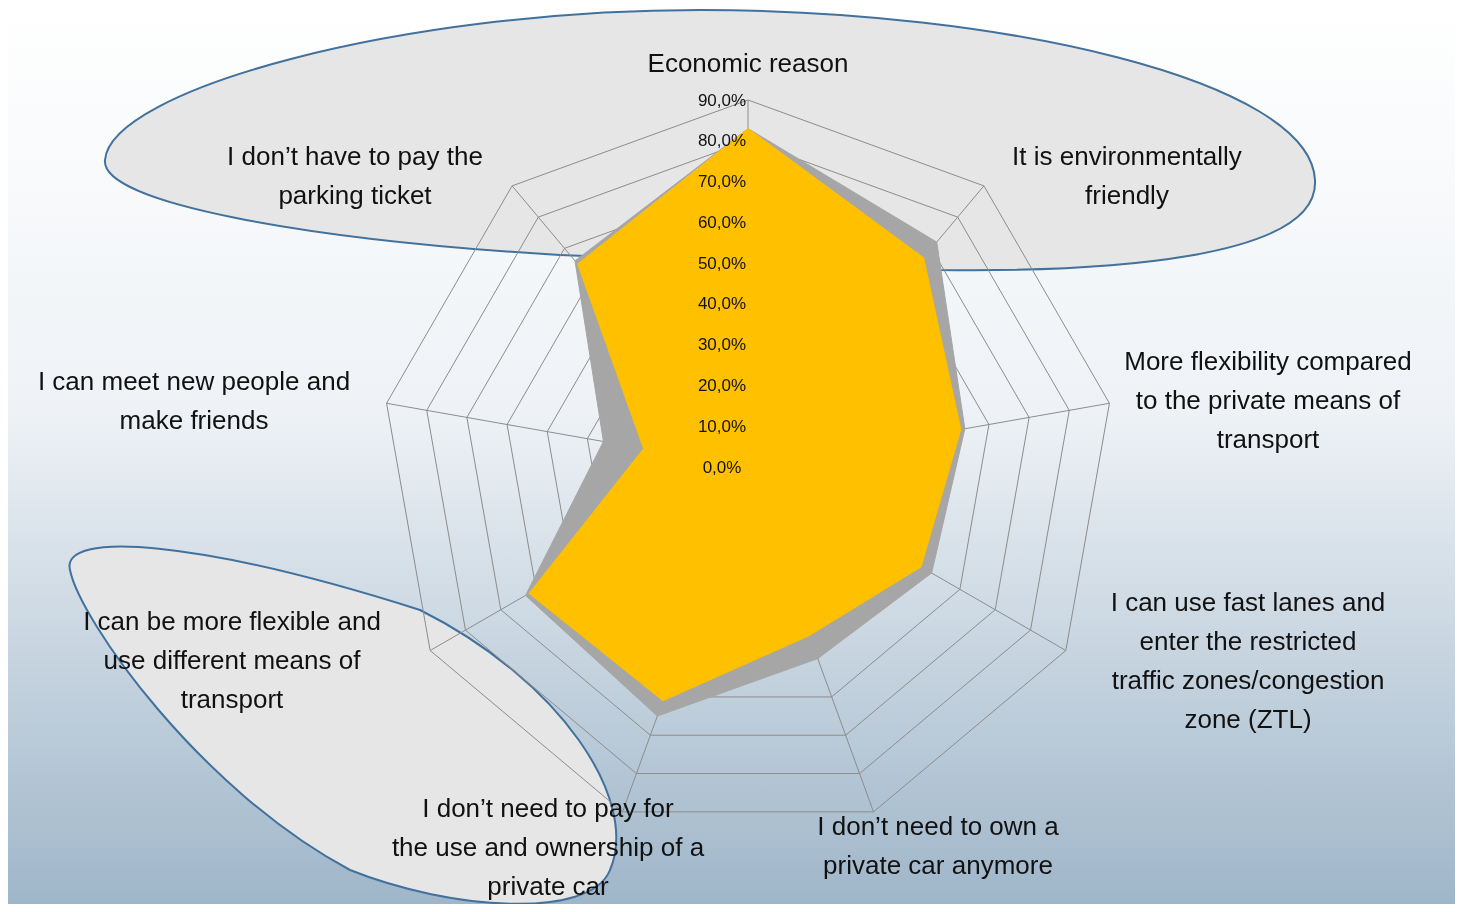 This screenshot has width=1463, height=912. What do you see at coordinates (938, 845) in the screenshot?
I see `spoke-label: I don’t need to own a private car anymore` at bounding box center [938, 845].